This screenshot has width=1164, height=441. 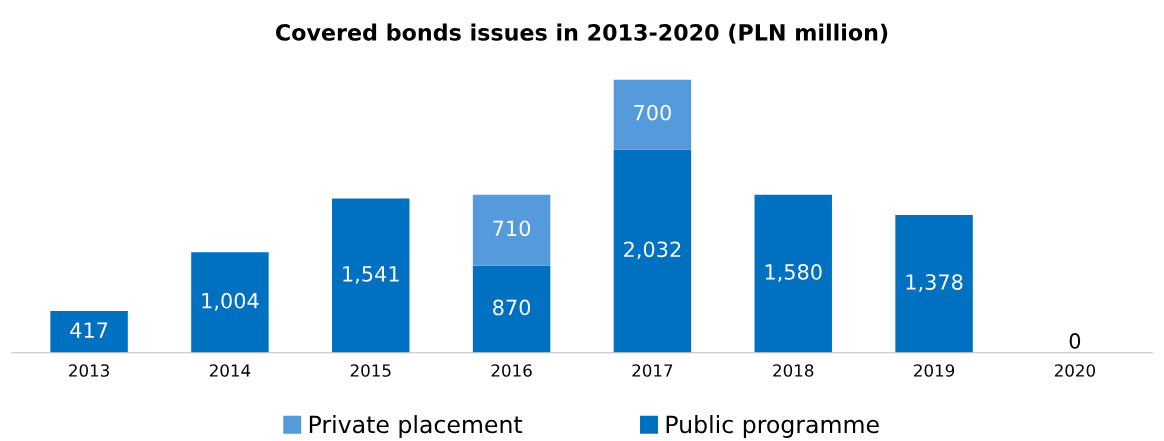 I want to click on data-label: 700, so click(x=652, y=112).